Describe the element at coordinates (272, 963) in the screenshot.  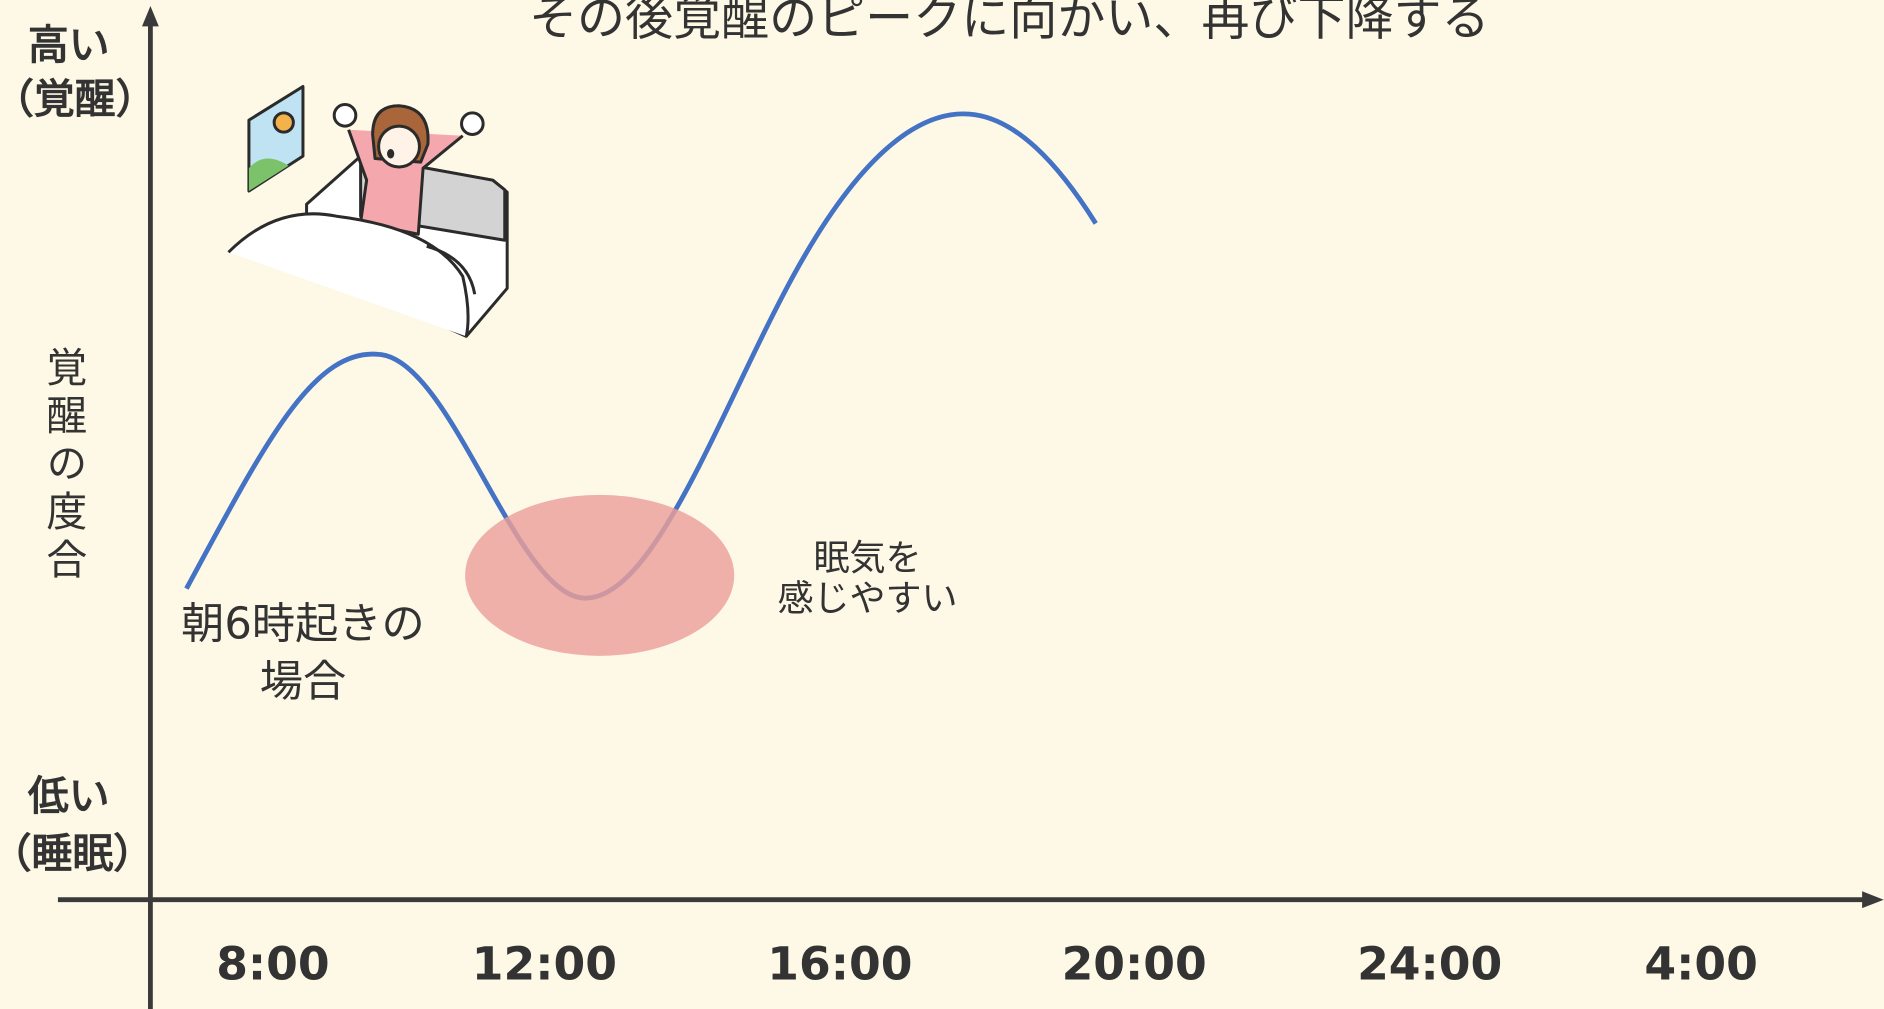
I see `x-tick-label: 8:00` at that location.